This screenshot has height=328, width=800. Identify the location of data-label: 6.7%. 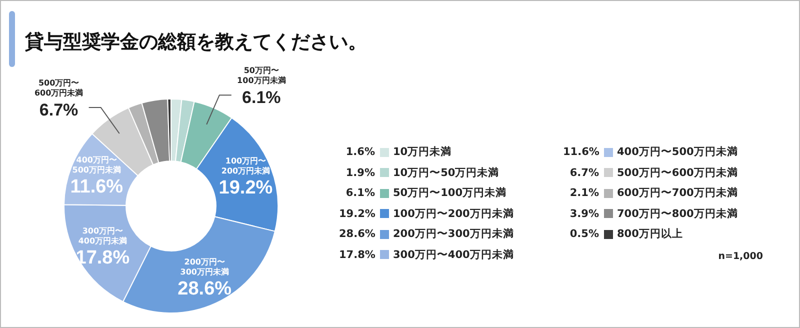
(58, 110).